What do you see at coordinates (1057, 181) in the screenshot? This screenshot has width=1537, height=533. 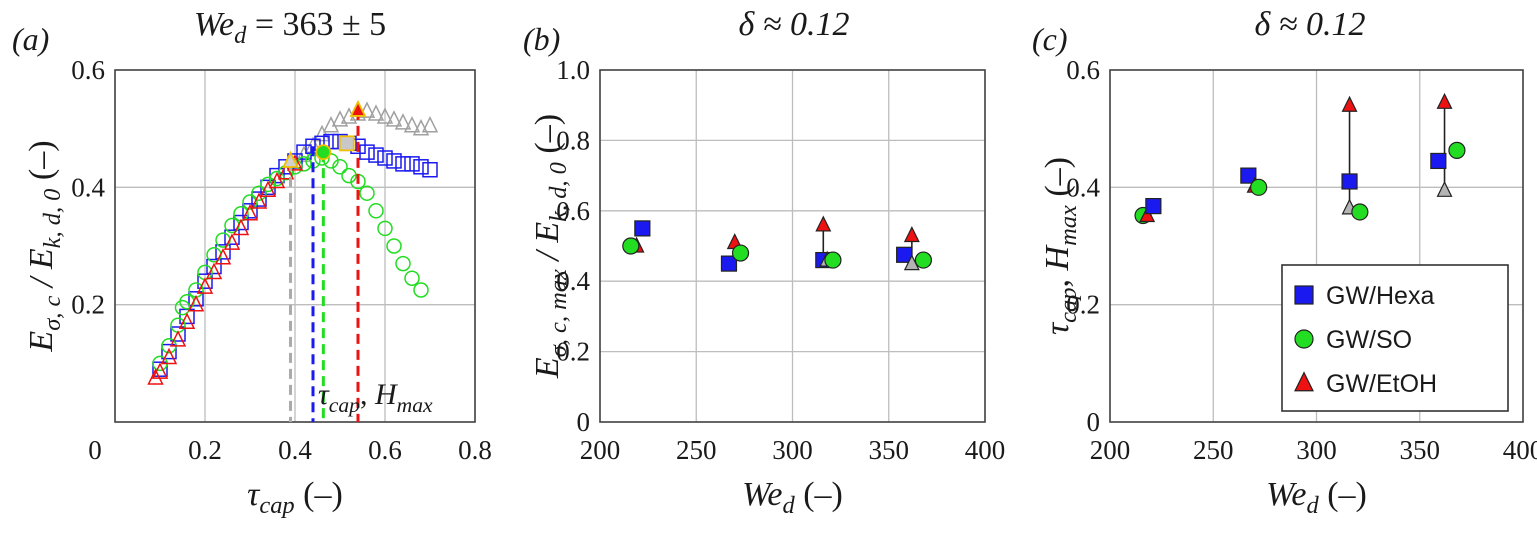 I see `y-axis-label-rest2: (–)` at bounding box center [1057, 181].